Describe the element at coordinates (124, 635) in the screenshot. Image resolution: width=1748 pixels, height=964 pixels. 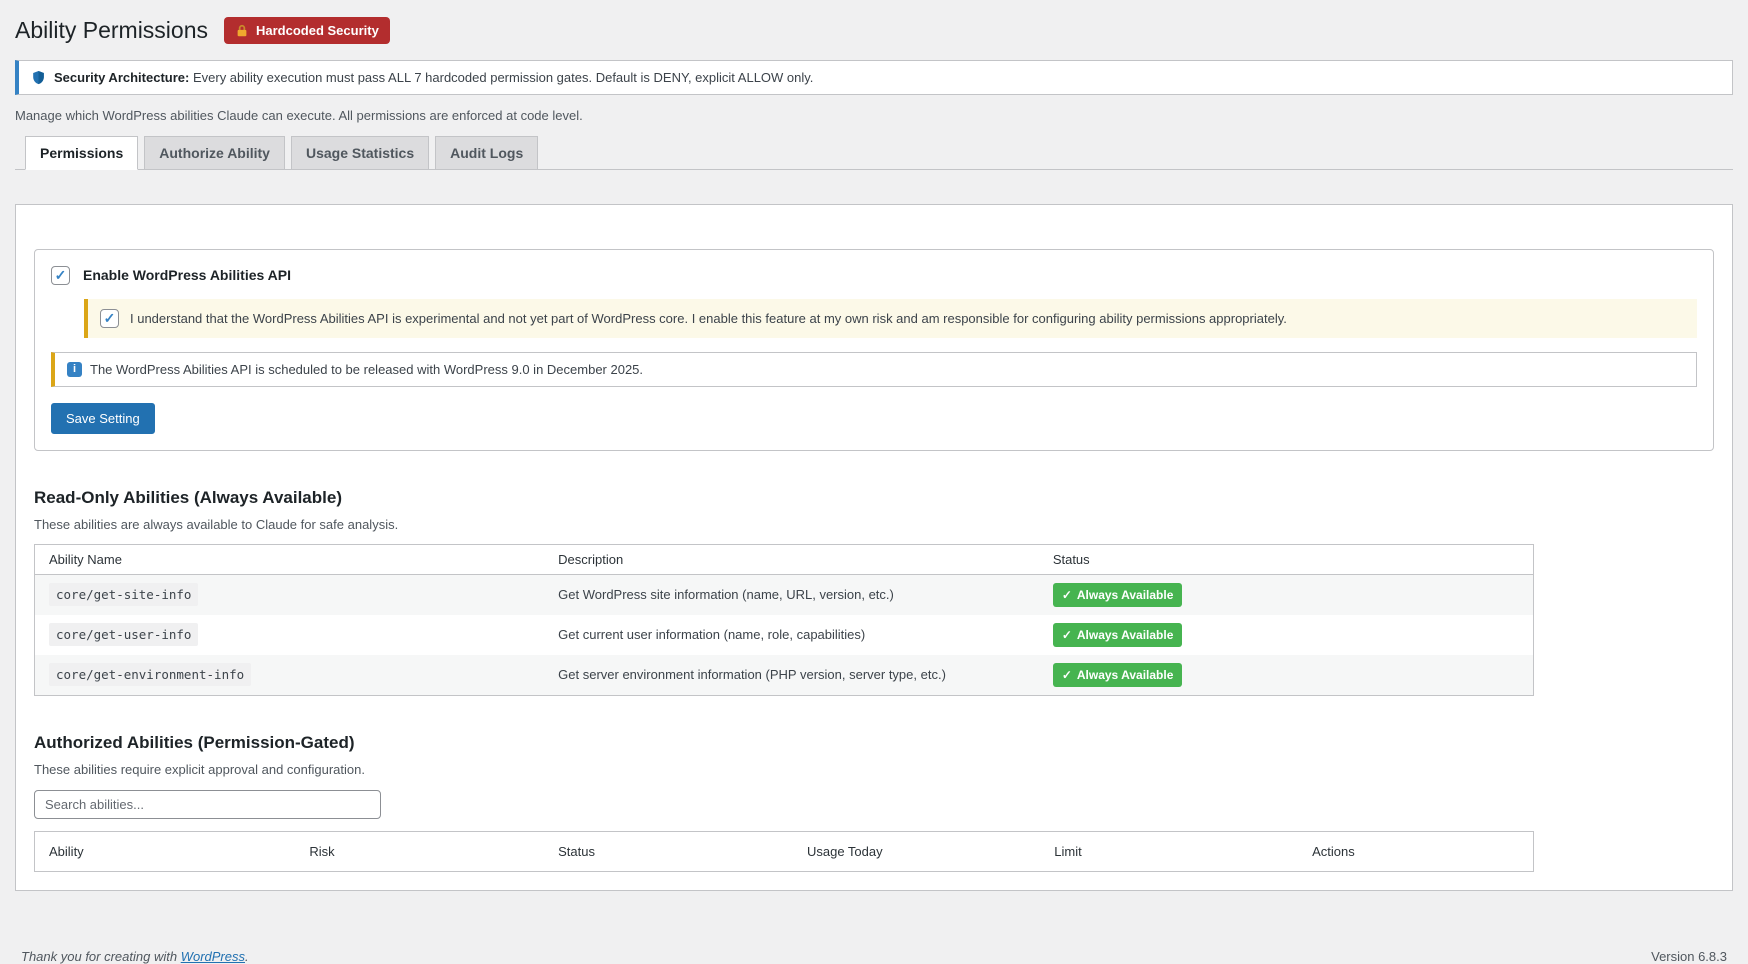
I see `ability-code: core/get-user-info` at that location.